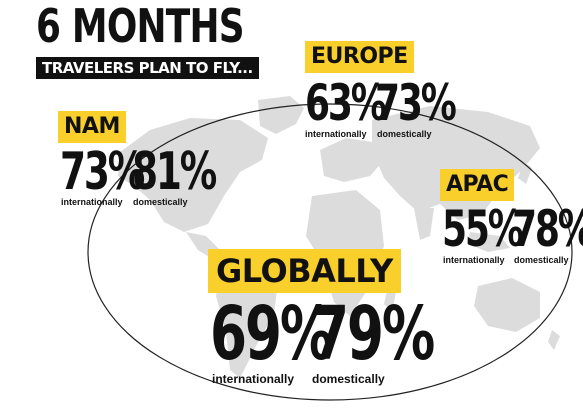  Describe the element at coordinates (477, 185) in the screenshot. I see `apac-label: APAC` at that location.